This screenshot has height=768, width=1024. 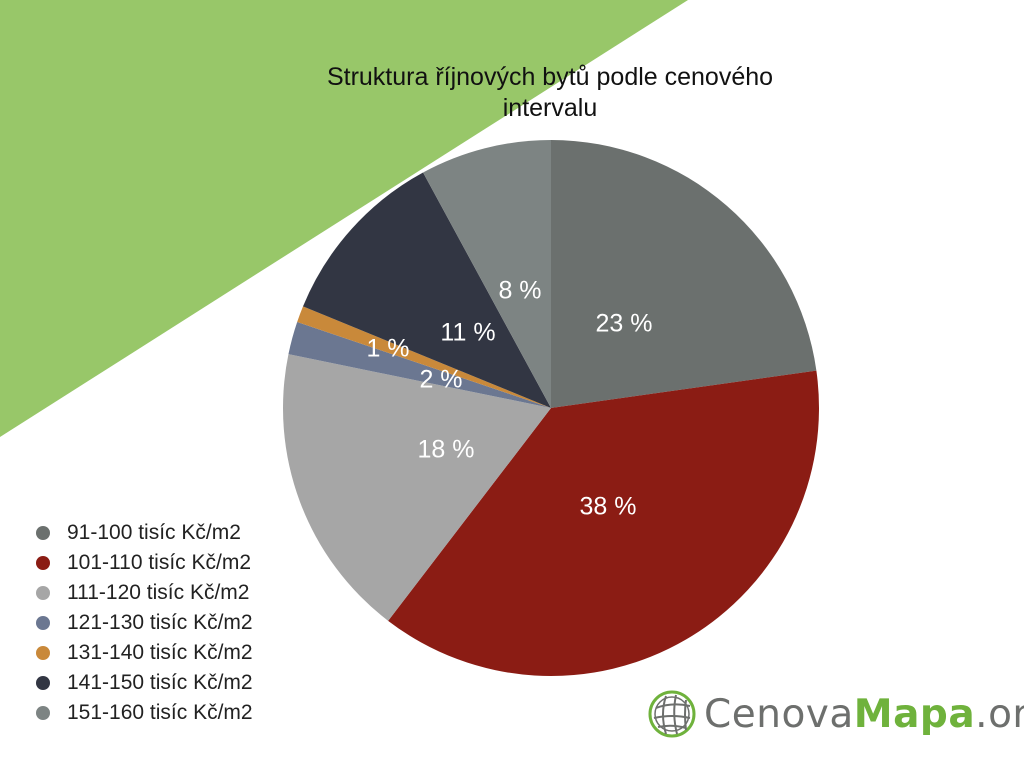 I want to click on legend-item: 101-110 tisíc Kč/m2, so click(x=144, y=563).